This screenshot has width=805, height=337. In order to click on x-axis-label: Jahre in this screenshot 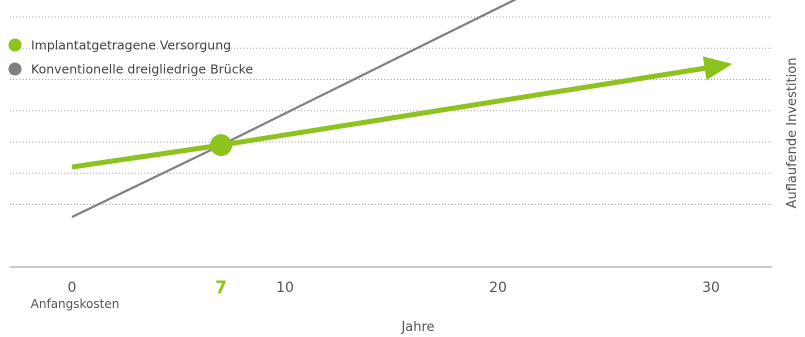, I will do `click(417, 327)`.